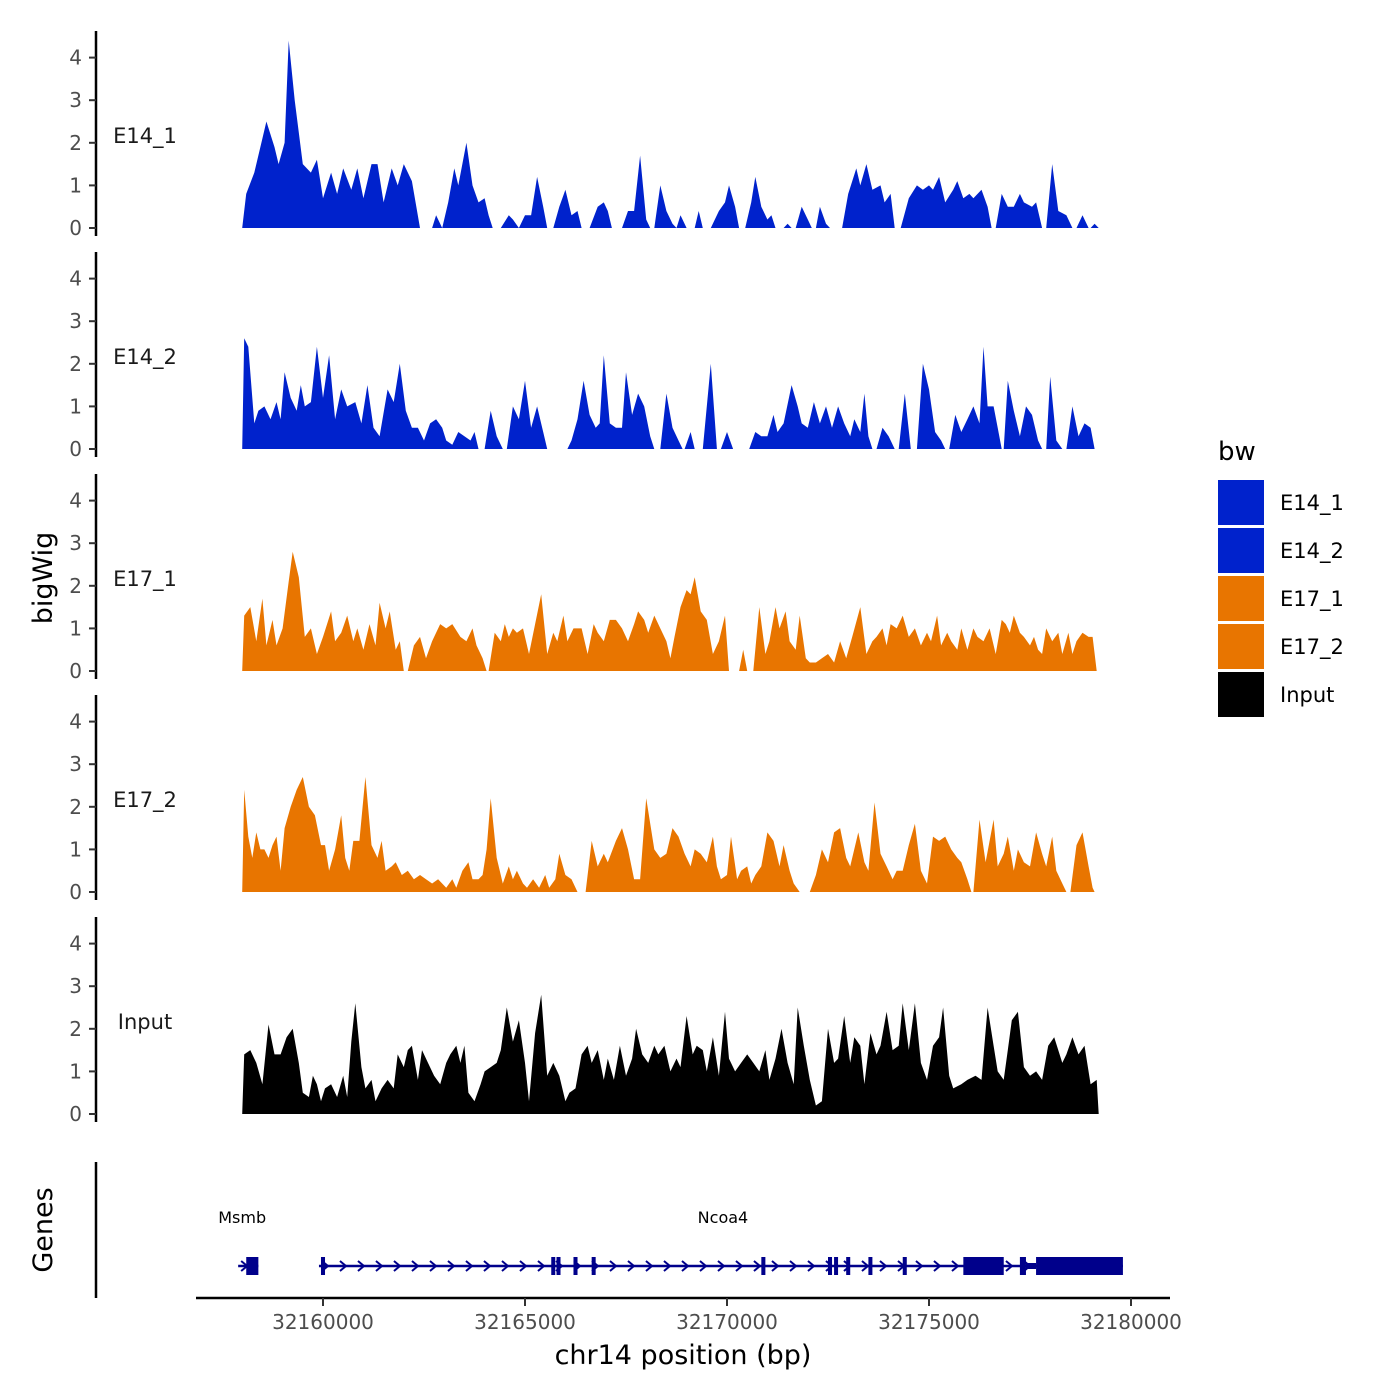 The image size is (1400, 1400). What do you see at coordinates (929, 1322) in the screenshot?
I see `x-tick-label: 32175000` at bounding box center [929, 1322].